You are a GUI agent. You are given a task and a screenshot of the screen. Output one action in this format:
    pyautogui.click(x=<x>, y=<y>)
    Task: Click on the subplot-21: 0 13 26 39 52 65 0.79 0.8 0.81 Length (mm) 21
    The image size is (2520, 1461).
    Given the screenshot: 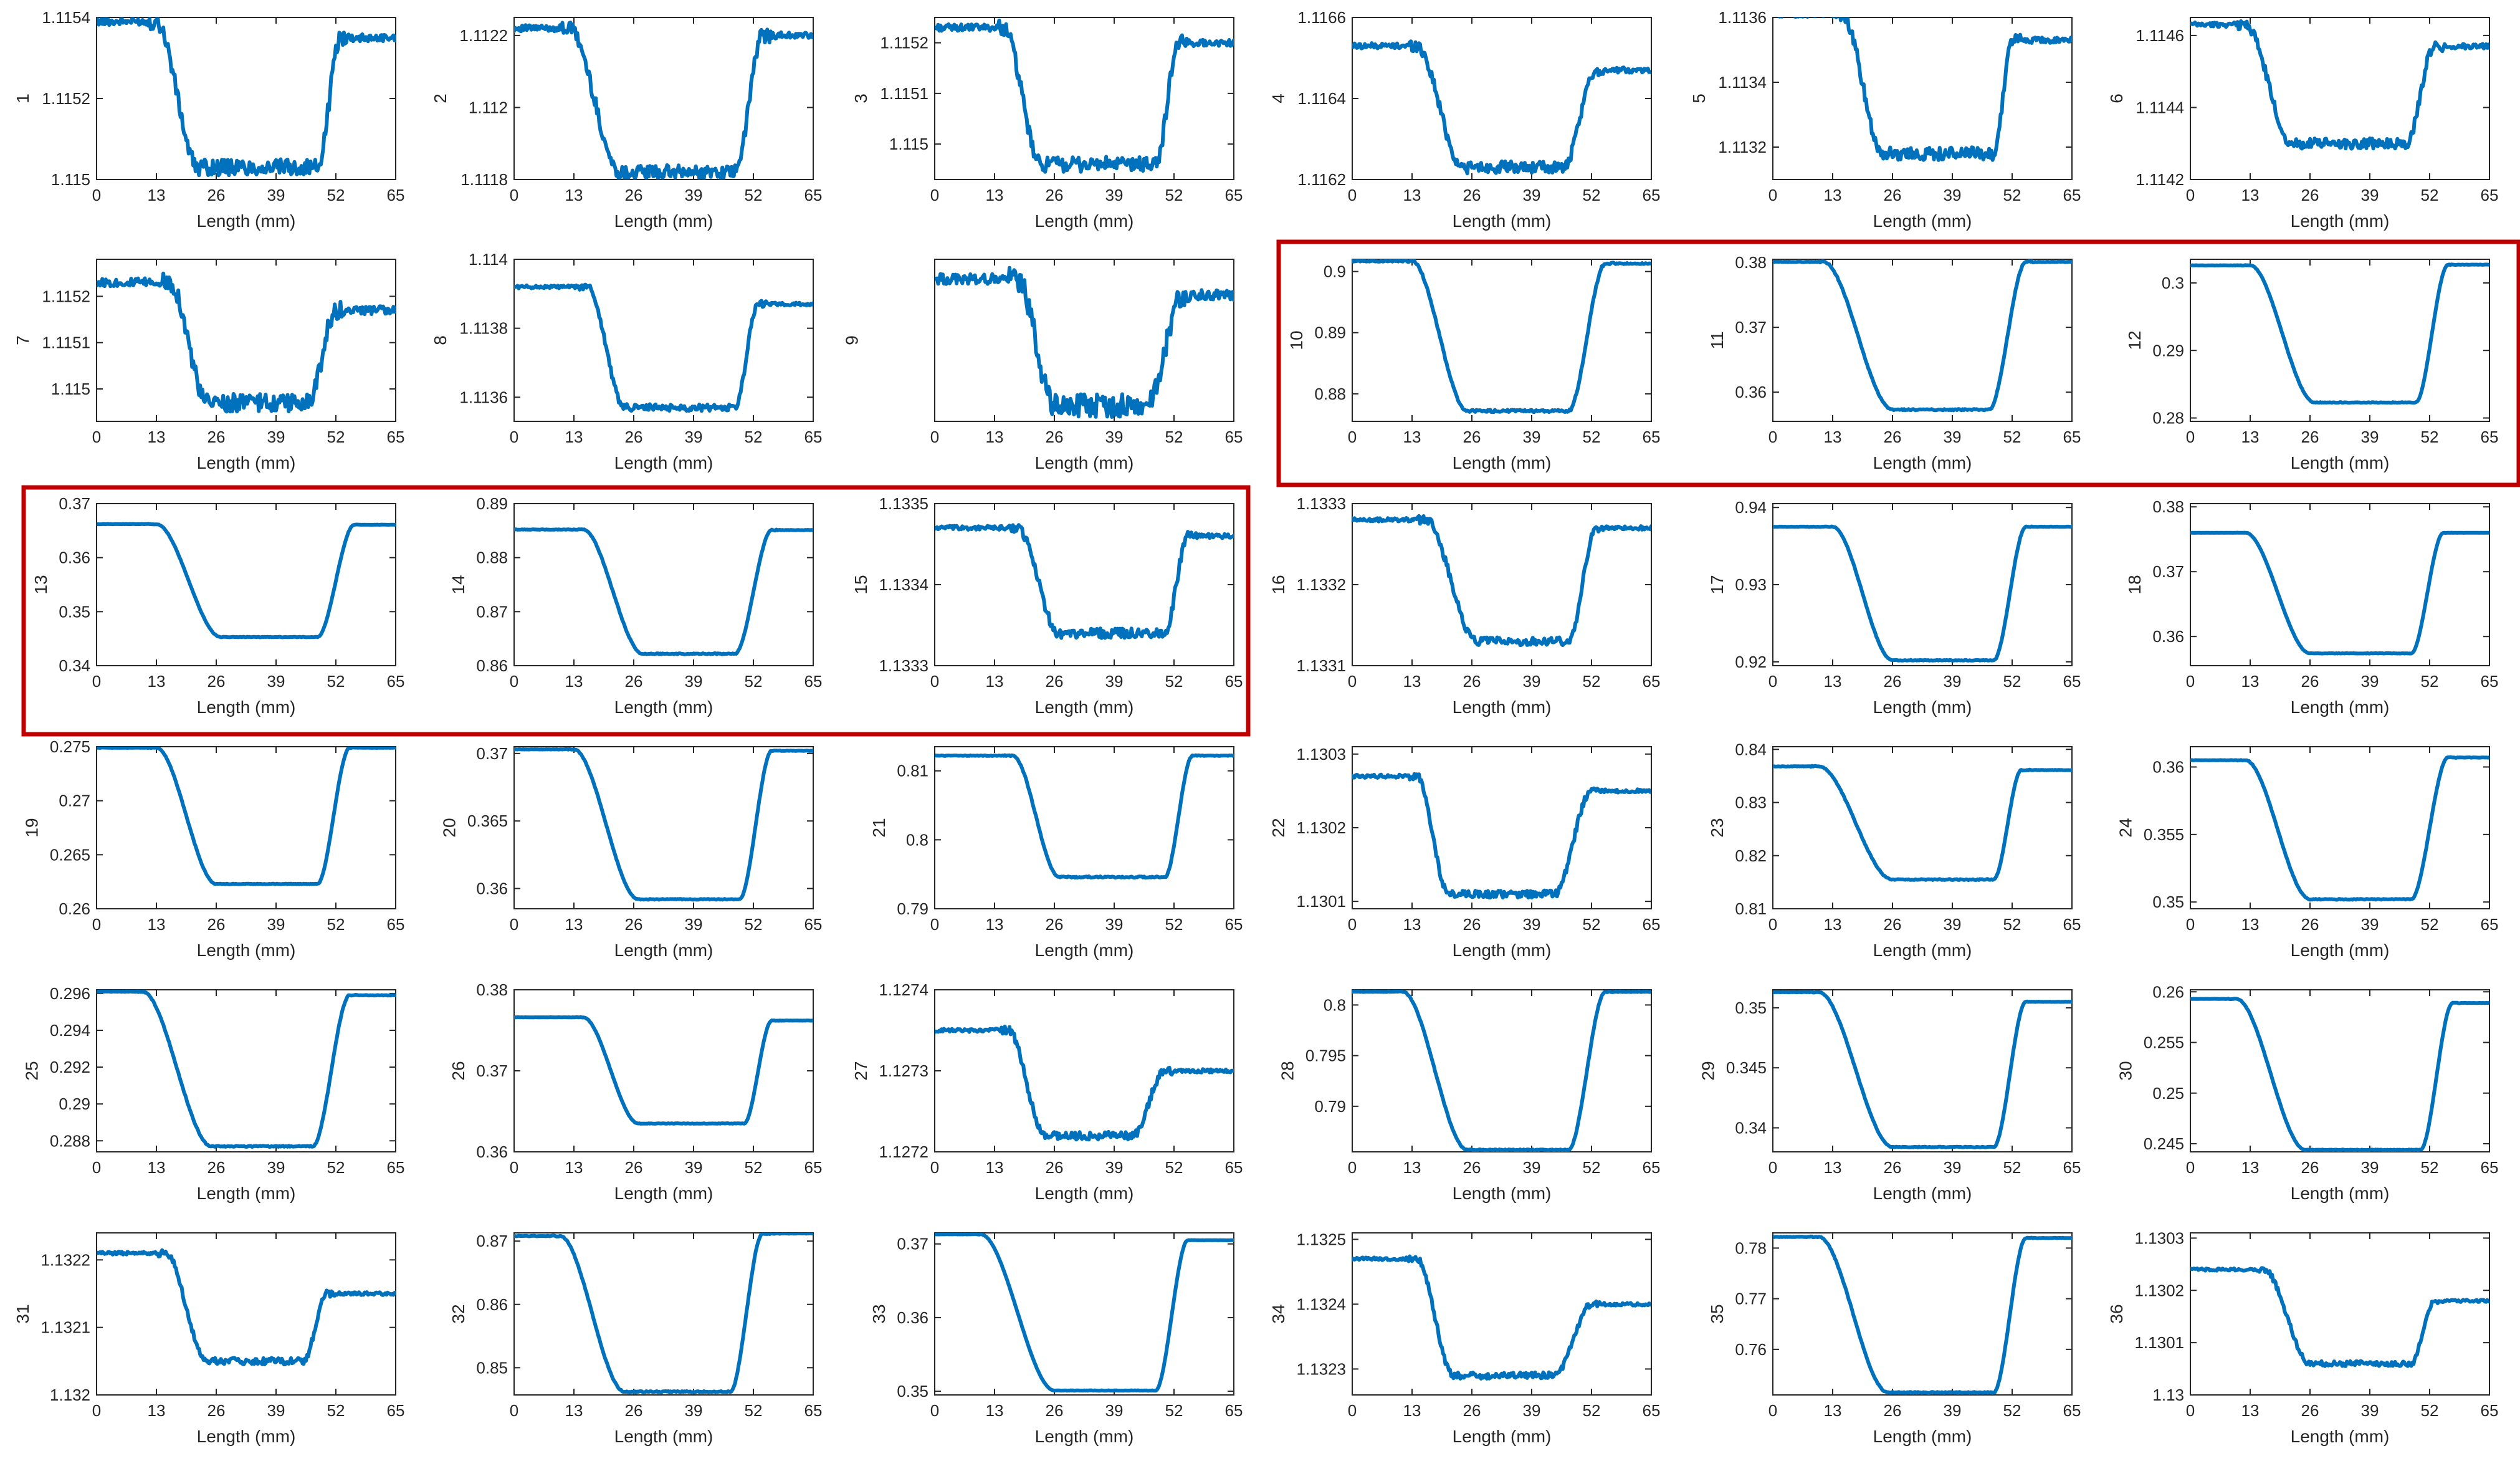 What is the action you would take?
    pyautogui.click(x=1056, y=853)
    